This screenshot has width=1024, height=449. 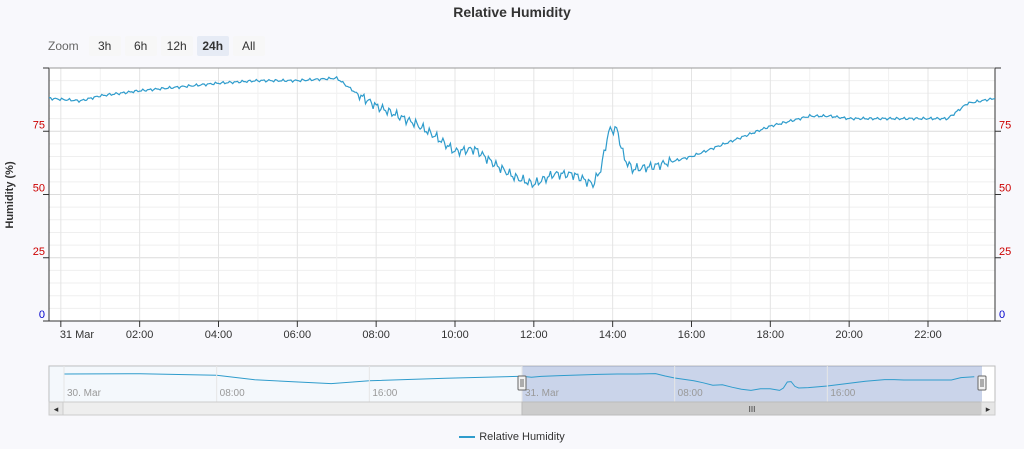 What do you see at coordinates (176, 46) in the screenshot?
I see `zoom-12h-button: 12h` at bounding box center [176, 46].